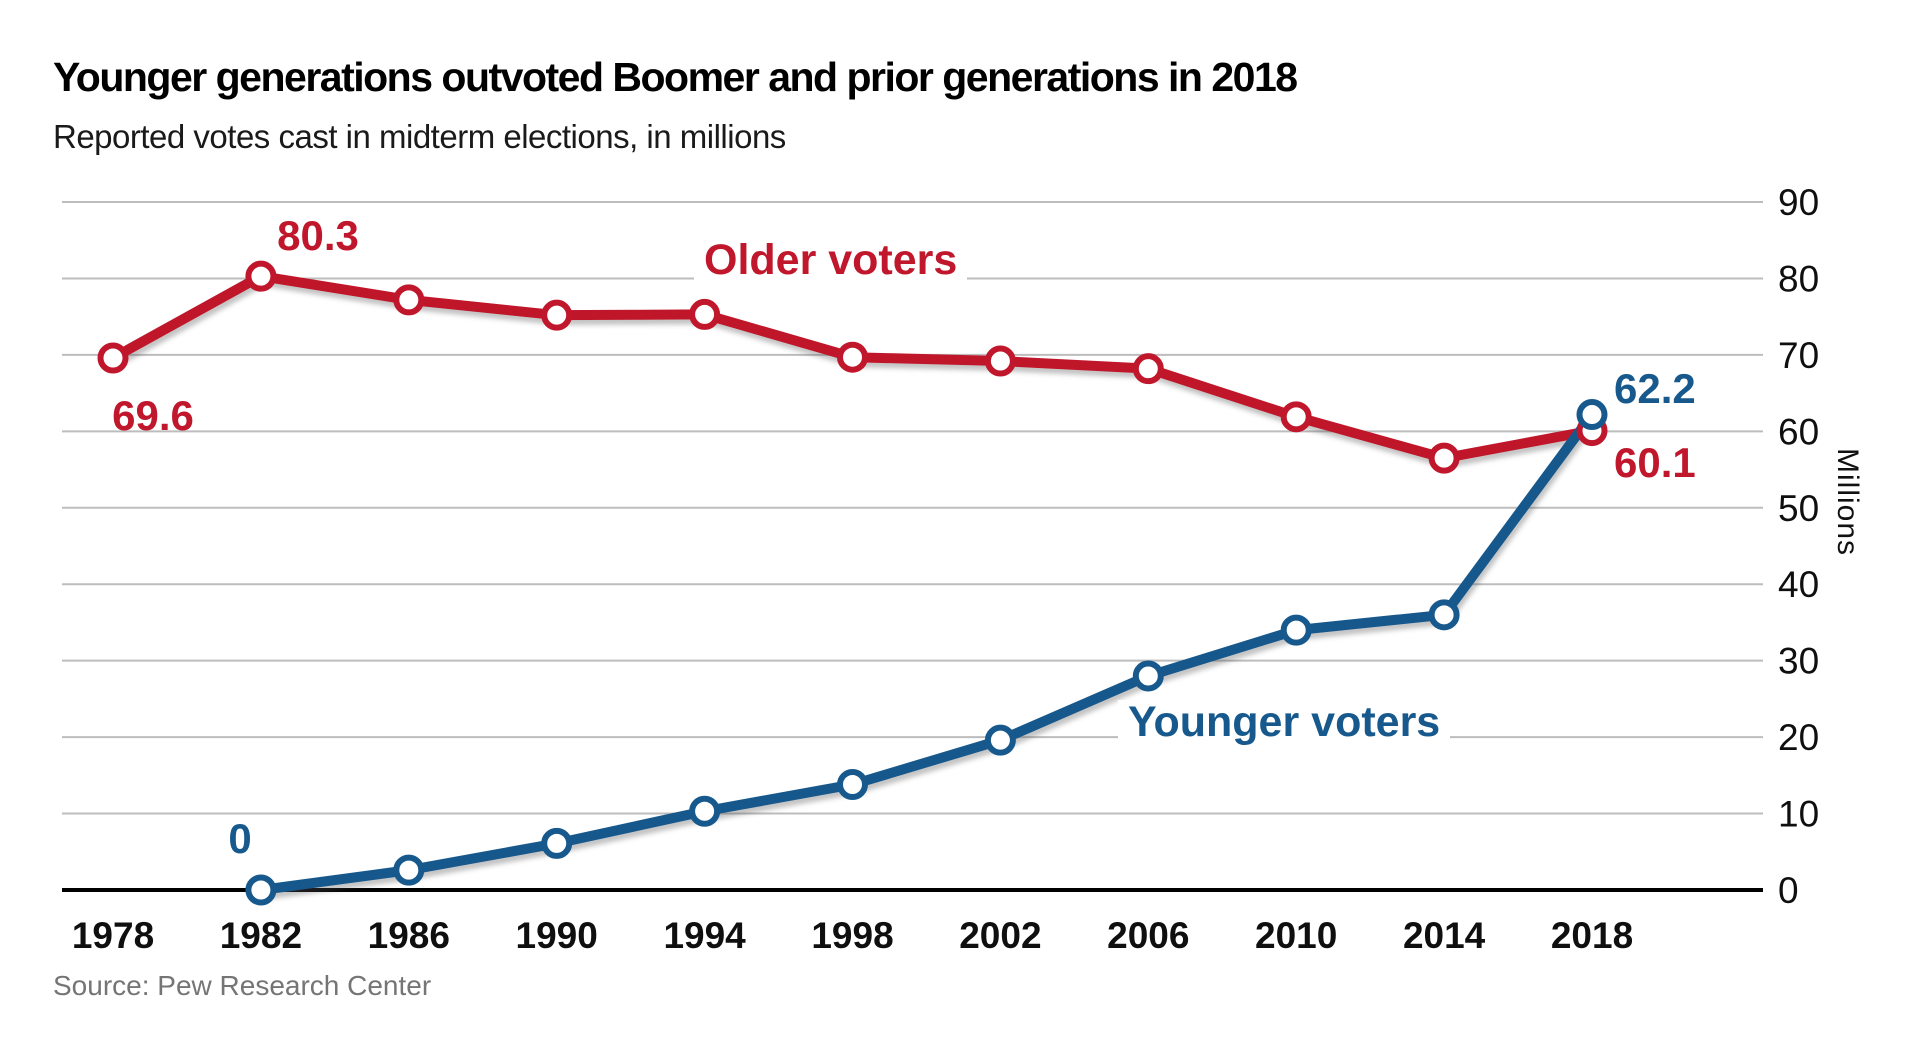  I want to click on x-tick-label-2002: 2002, so click(1000, 935).